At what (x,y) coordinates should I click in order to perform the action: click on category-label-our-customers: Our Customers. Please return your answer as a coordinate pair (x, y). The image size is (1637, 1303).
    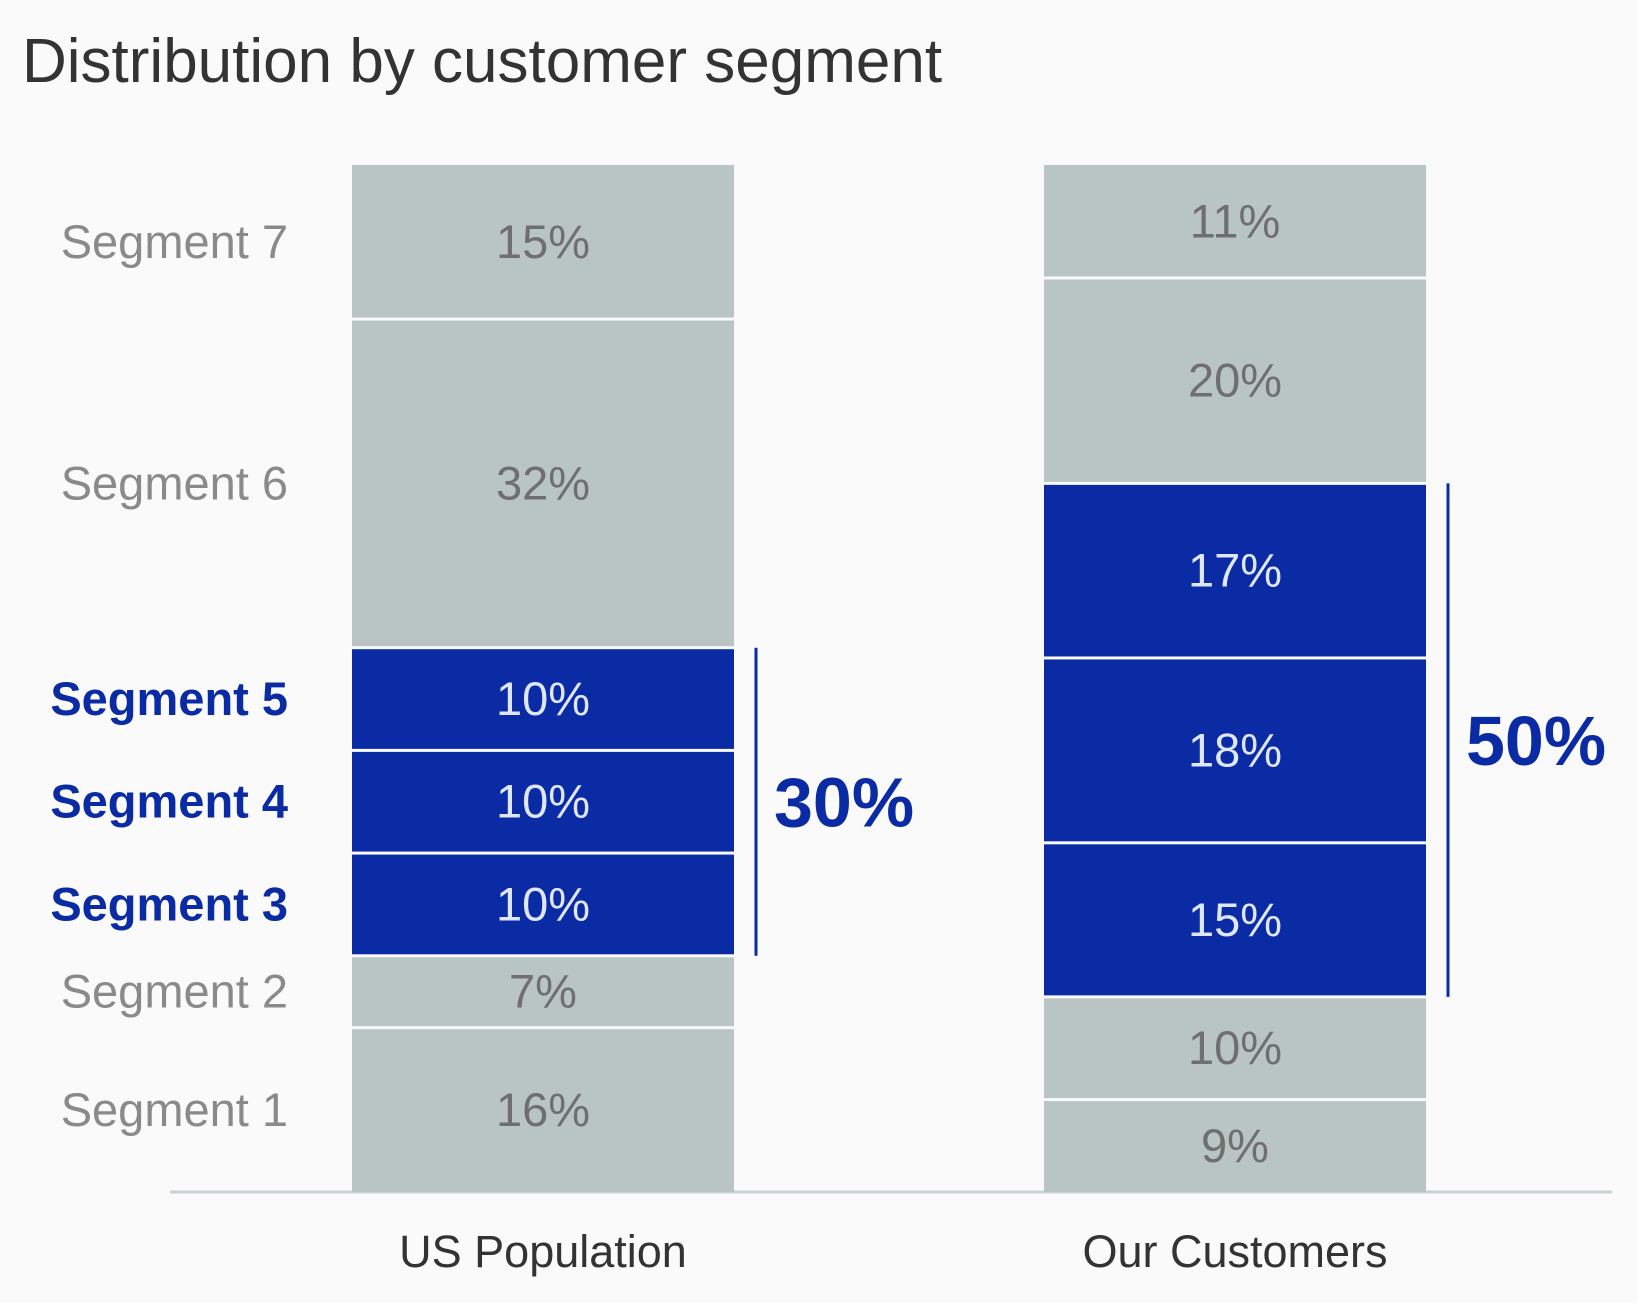
    Looking at the image, I should click on (1234, 1251).